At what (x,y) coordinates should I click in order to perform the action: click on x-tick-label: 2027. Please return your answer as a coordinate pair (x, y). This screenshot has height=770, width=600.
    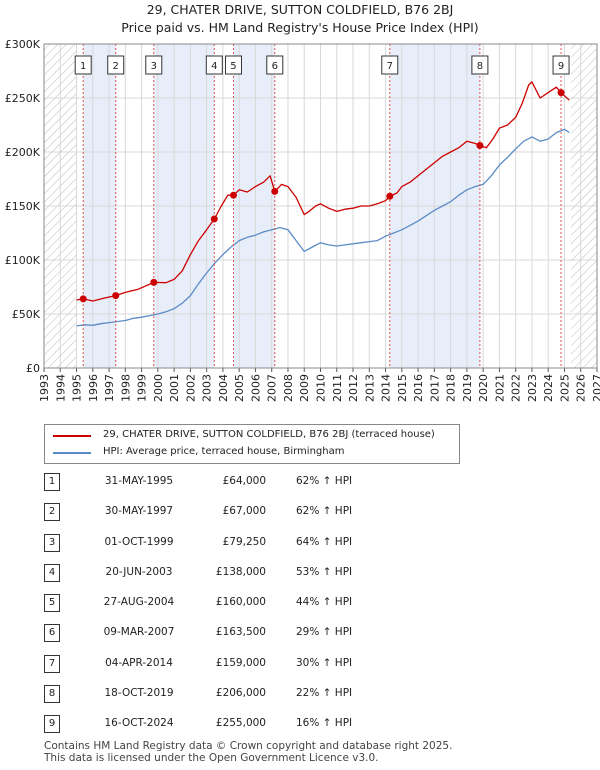
    Looking at the image, I should click on (595, 388).